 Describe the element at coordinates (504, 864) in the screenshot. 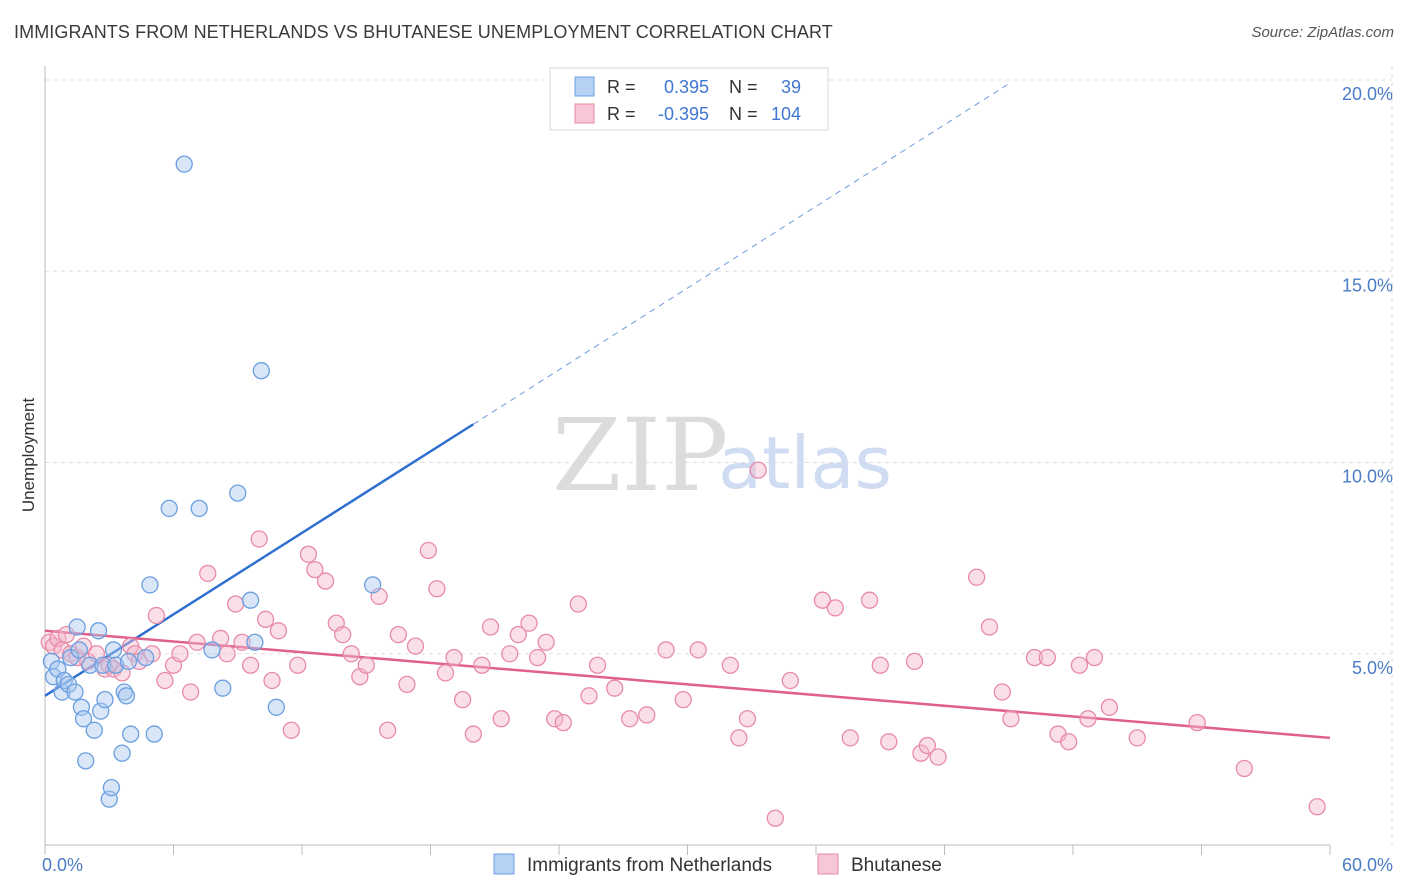

I see `series-legend-swatch-netherlands` at that location.